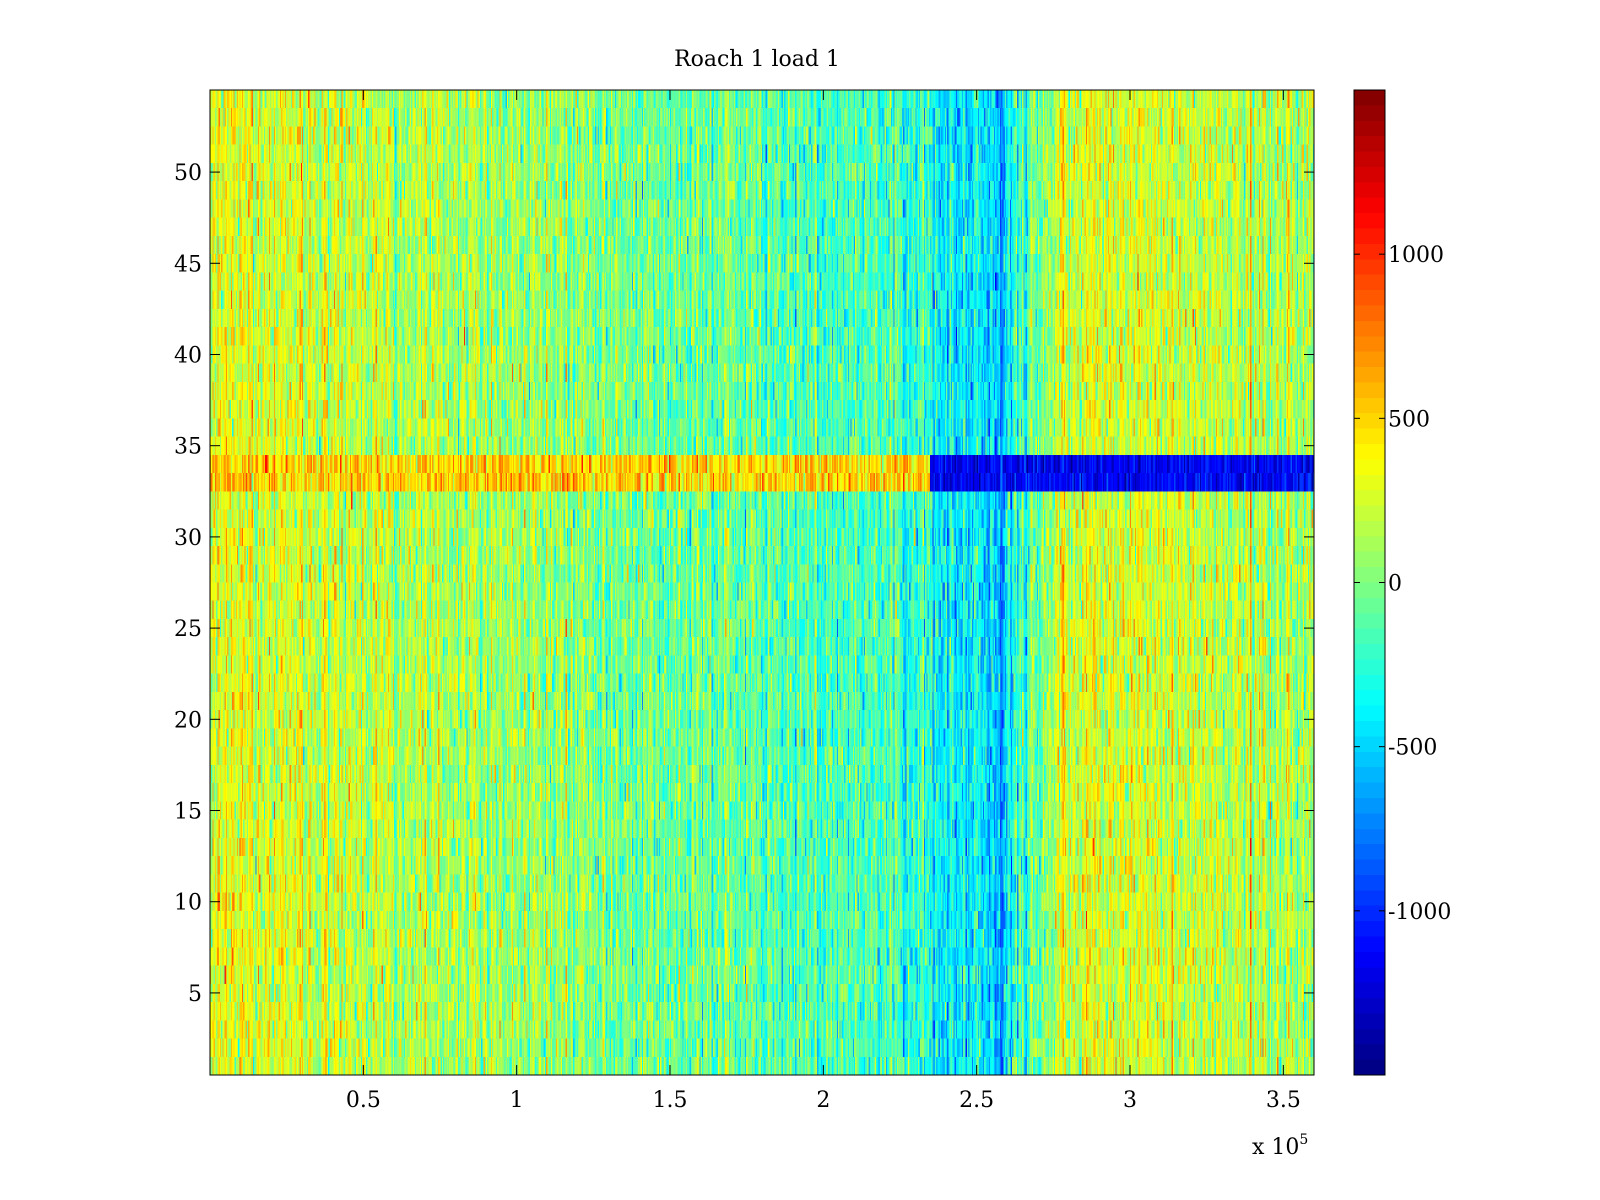 This screenshot has height=1200, width=1600. I want to click on y-tick-label: 30, so click(188, 538).